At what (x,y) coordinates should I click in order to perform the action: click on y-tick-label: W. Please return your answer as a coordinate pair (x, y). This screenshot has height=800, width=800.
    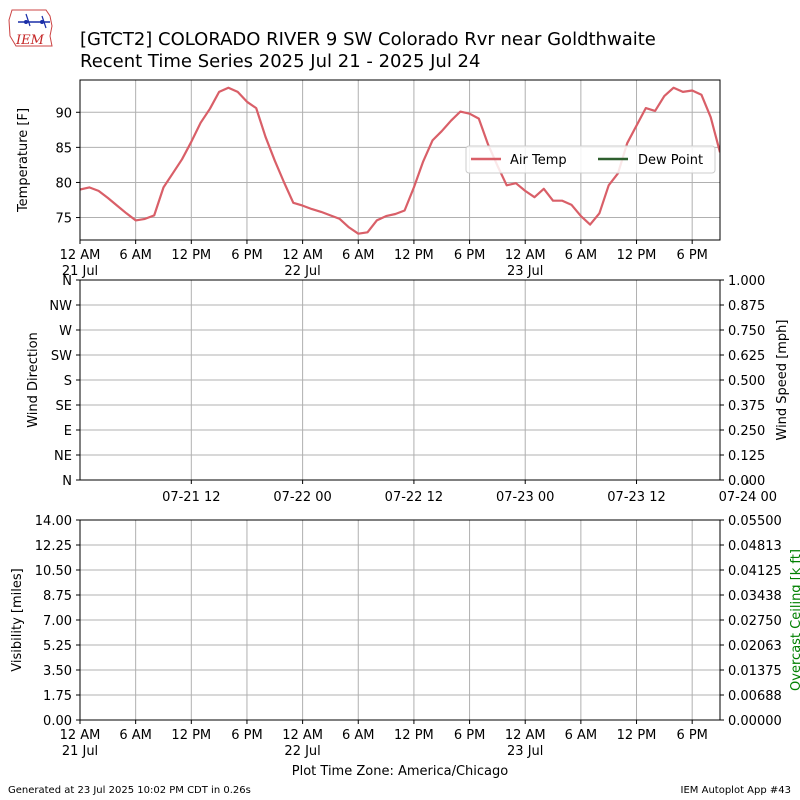
    Looking at the image, I should click on (65, 331).